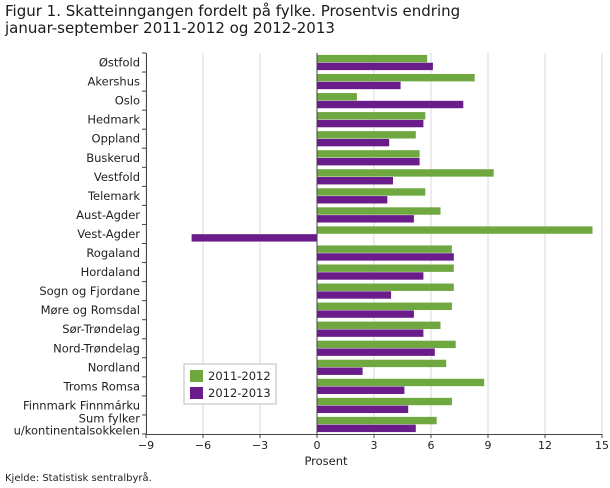 This screenshot has width=610, height=488. What do you see at coordinates (326, 461) in the screenshot?
I see `x-axis-label: Prosent` at bounding box center [326, 461].